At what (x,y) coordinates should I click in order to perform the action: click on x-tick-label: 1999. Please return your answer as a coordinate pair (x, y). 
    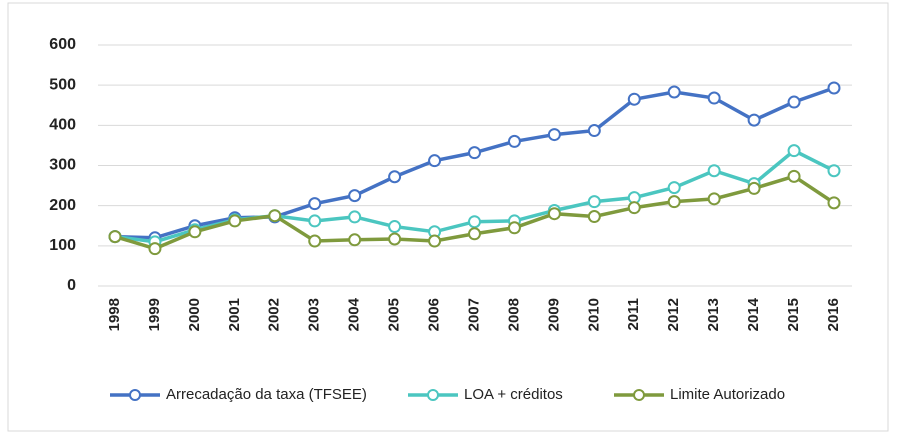
    Looking at the image, I should click on (154, 314).